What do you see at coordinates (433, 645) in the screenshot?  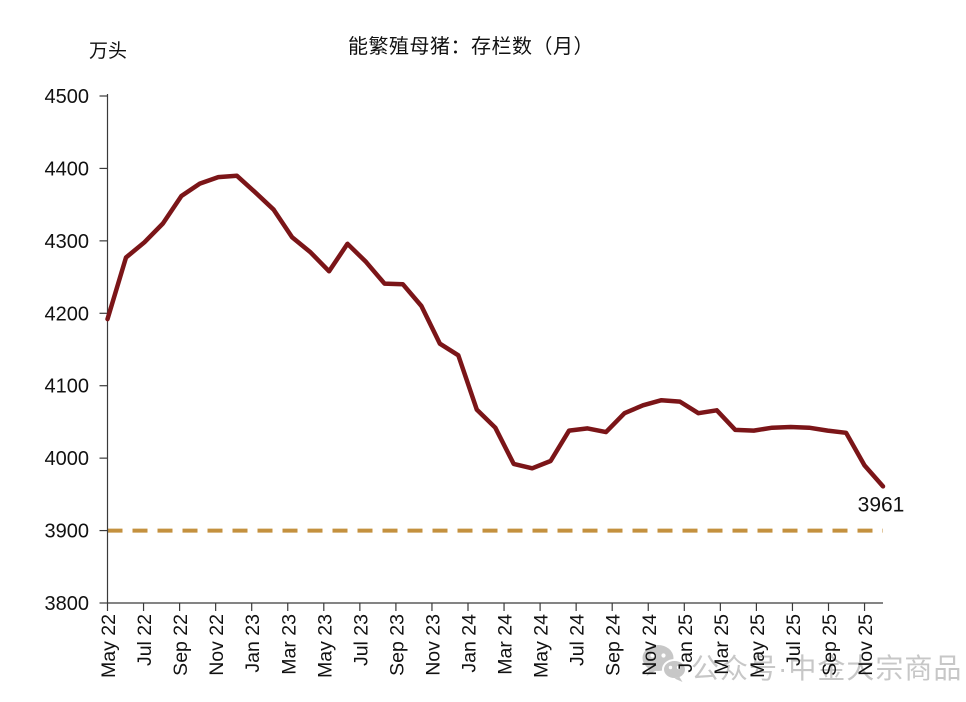 I see `x-tick-label: Nov 23` at bounding box center [433, 645].